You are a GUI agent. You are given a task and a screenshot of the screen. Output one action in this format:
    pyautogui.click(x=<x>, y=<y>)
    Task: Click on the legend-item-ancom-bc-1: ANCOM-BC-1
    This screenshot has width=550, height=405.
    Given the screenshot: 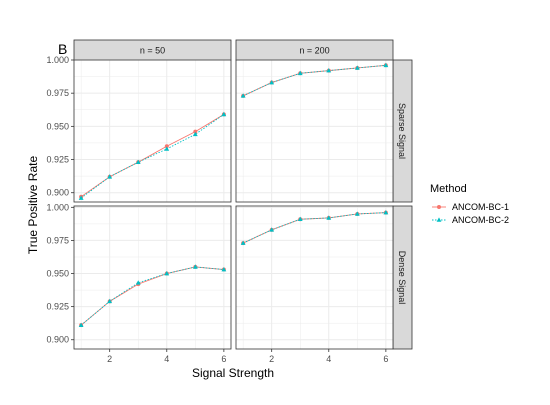 What is the action you would take?
    pyautogui.click(x=470, y=207)
    